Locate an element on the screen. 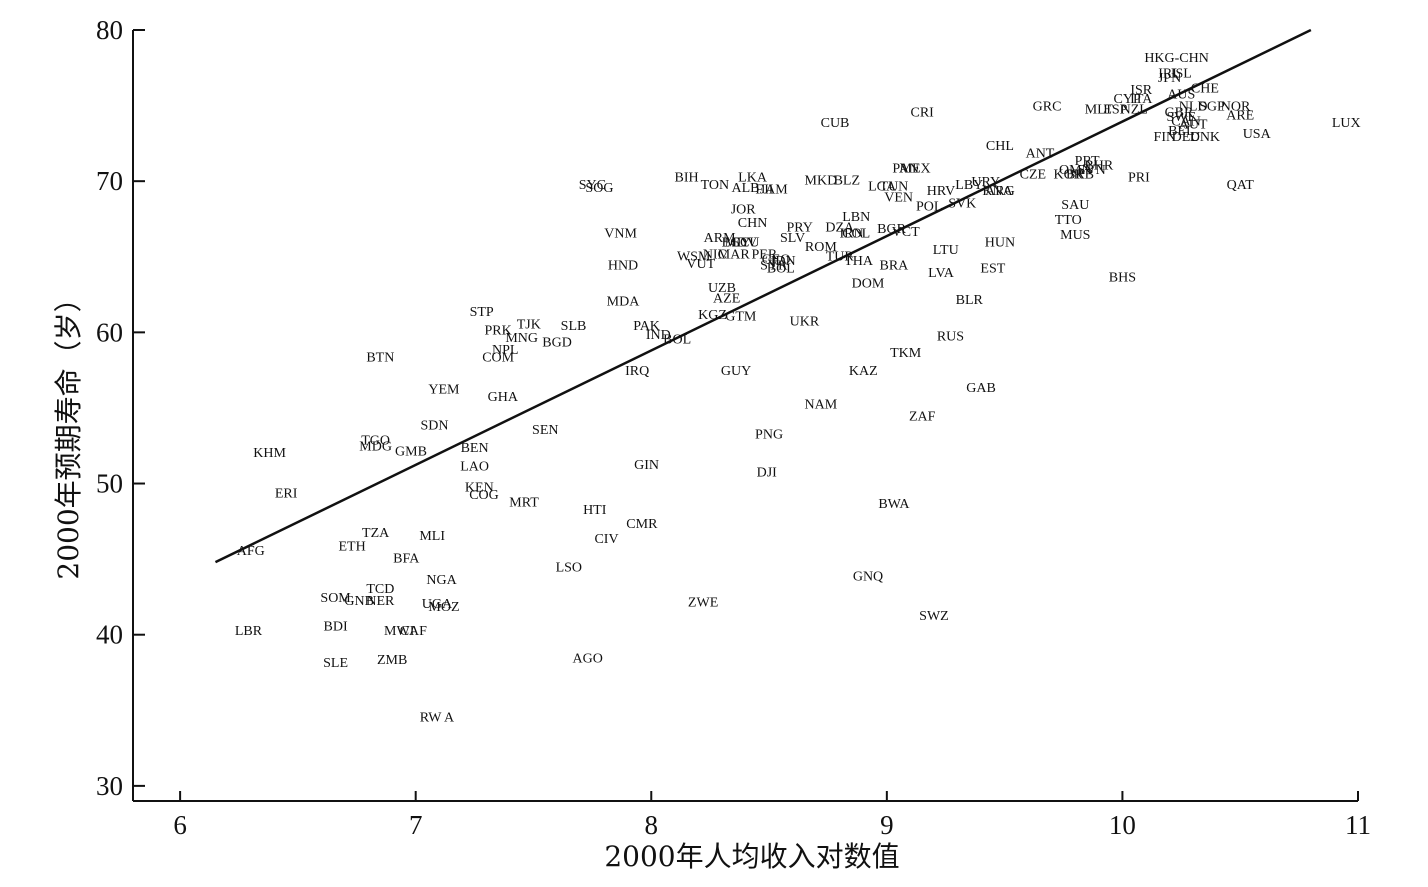 This screenshot has height=887, width=1428. y-tick-label: 60 is located at coordinates (109, 332).